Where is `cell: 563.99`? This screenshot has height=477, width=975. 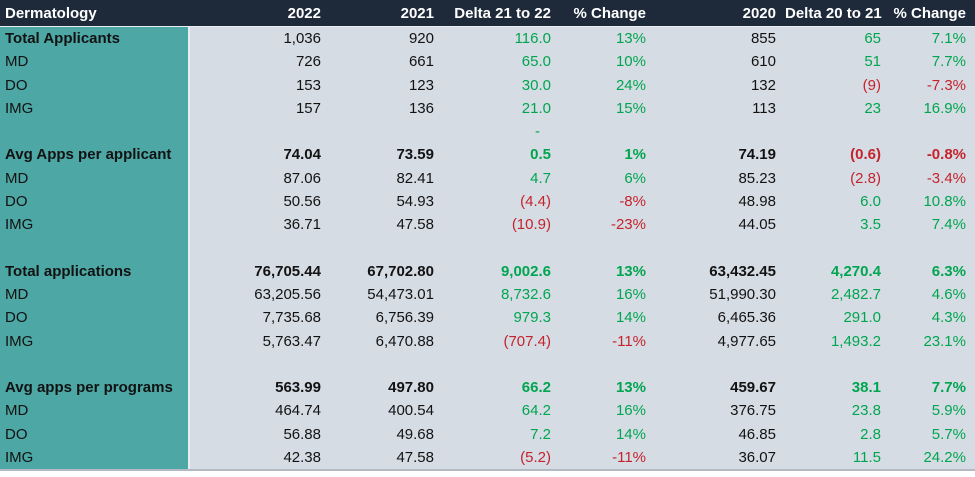 cell: 563.99 is located at coordinates (298, 388).